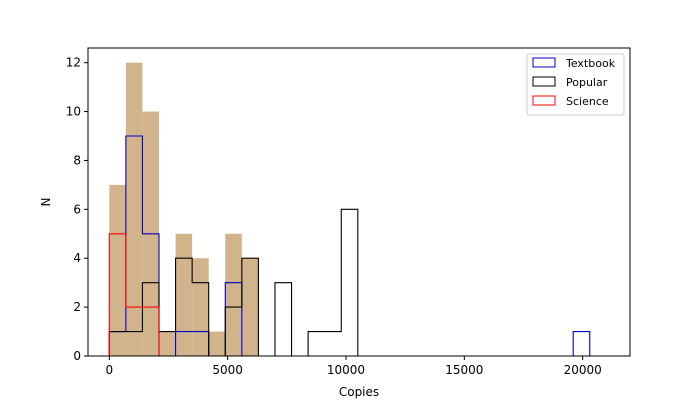 Image resolution: width=700 pixels, height=400 pixels. I want to click on y-axis-ticks: 0 2 4 6 8 10 12, so click(77, 209).